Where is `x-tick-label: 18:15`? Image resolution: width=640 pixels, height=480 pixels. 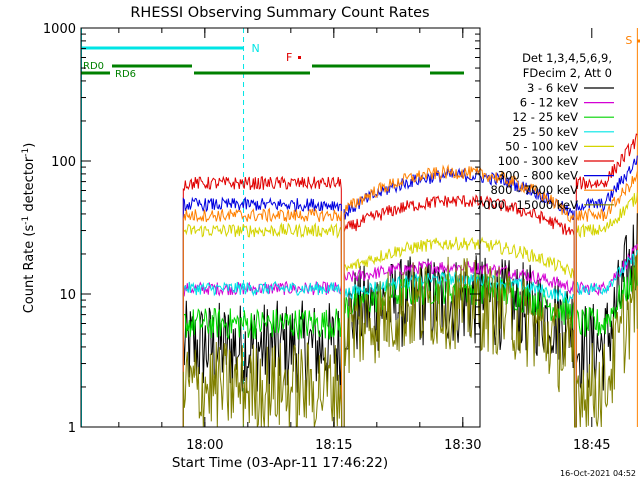
x-tick-label: 18:15 is located at coordinates (333, 445).